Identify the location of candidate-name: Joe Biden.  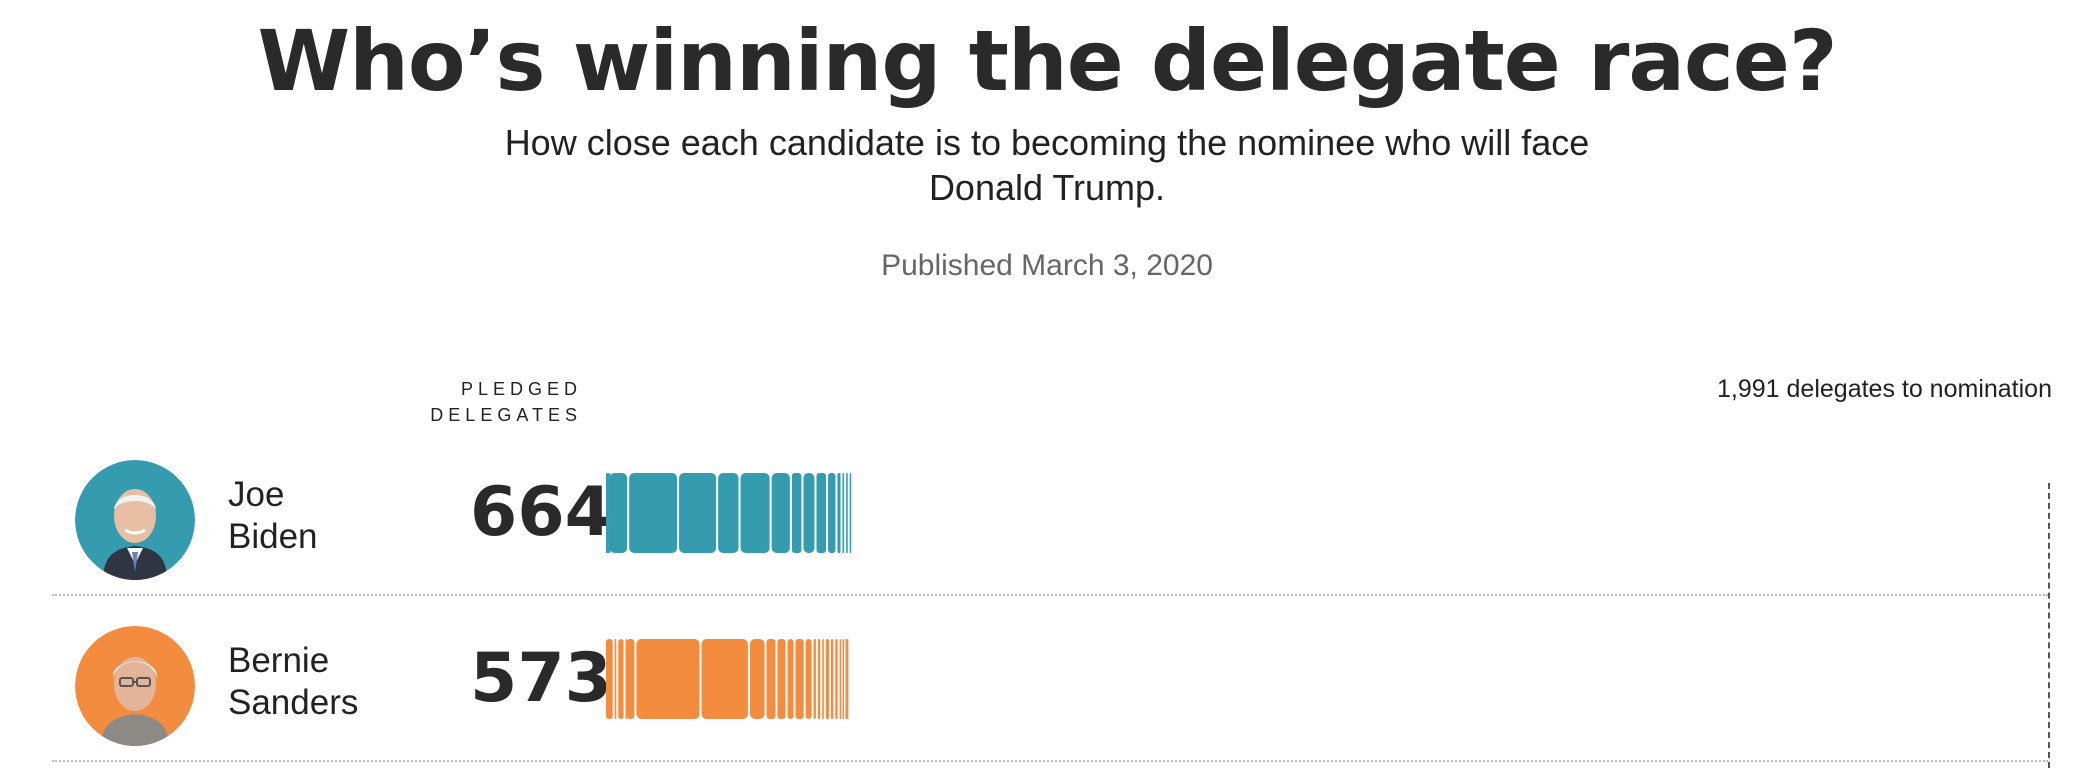
(273, 516).